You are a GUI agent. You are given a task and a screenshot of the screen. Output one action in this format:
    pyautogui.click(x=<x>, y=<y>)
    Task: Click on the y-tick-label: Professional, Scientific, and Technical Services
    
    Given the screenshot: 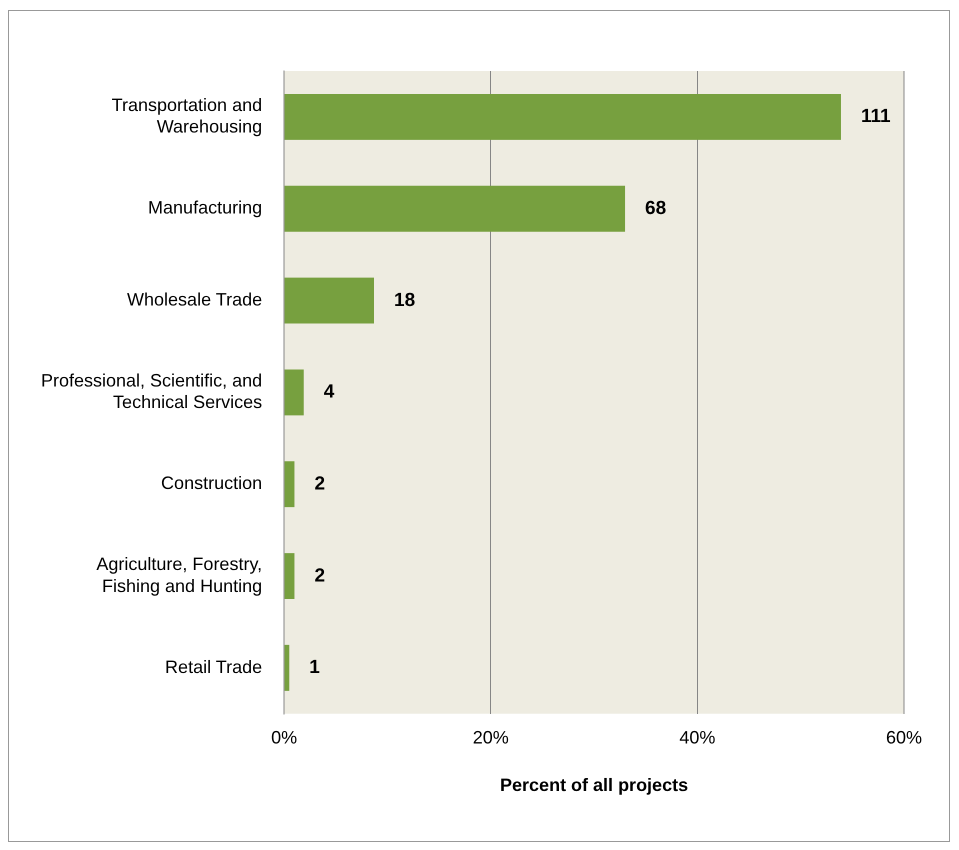 What is the action you would take?
    pyautogui.click(x=151, y=391)
    